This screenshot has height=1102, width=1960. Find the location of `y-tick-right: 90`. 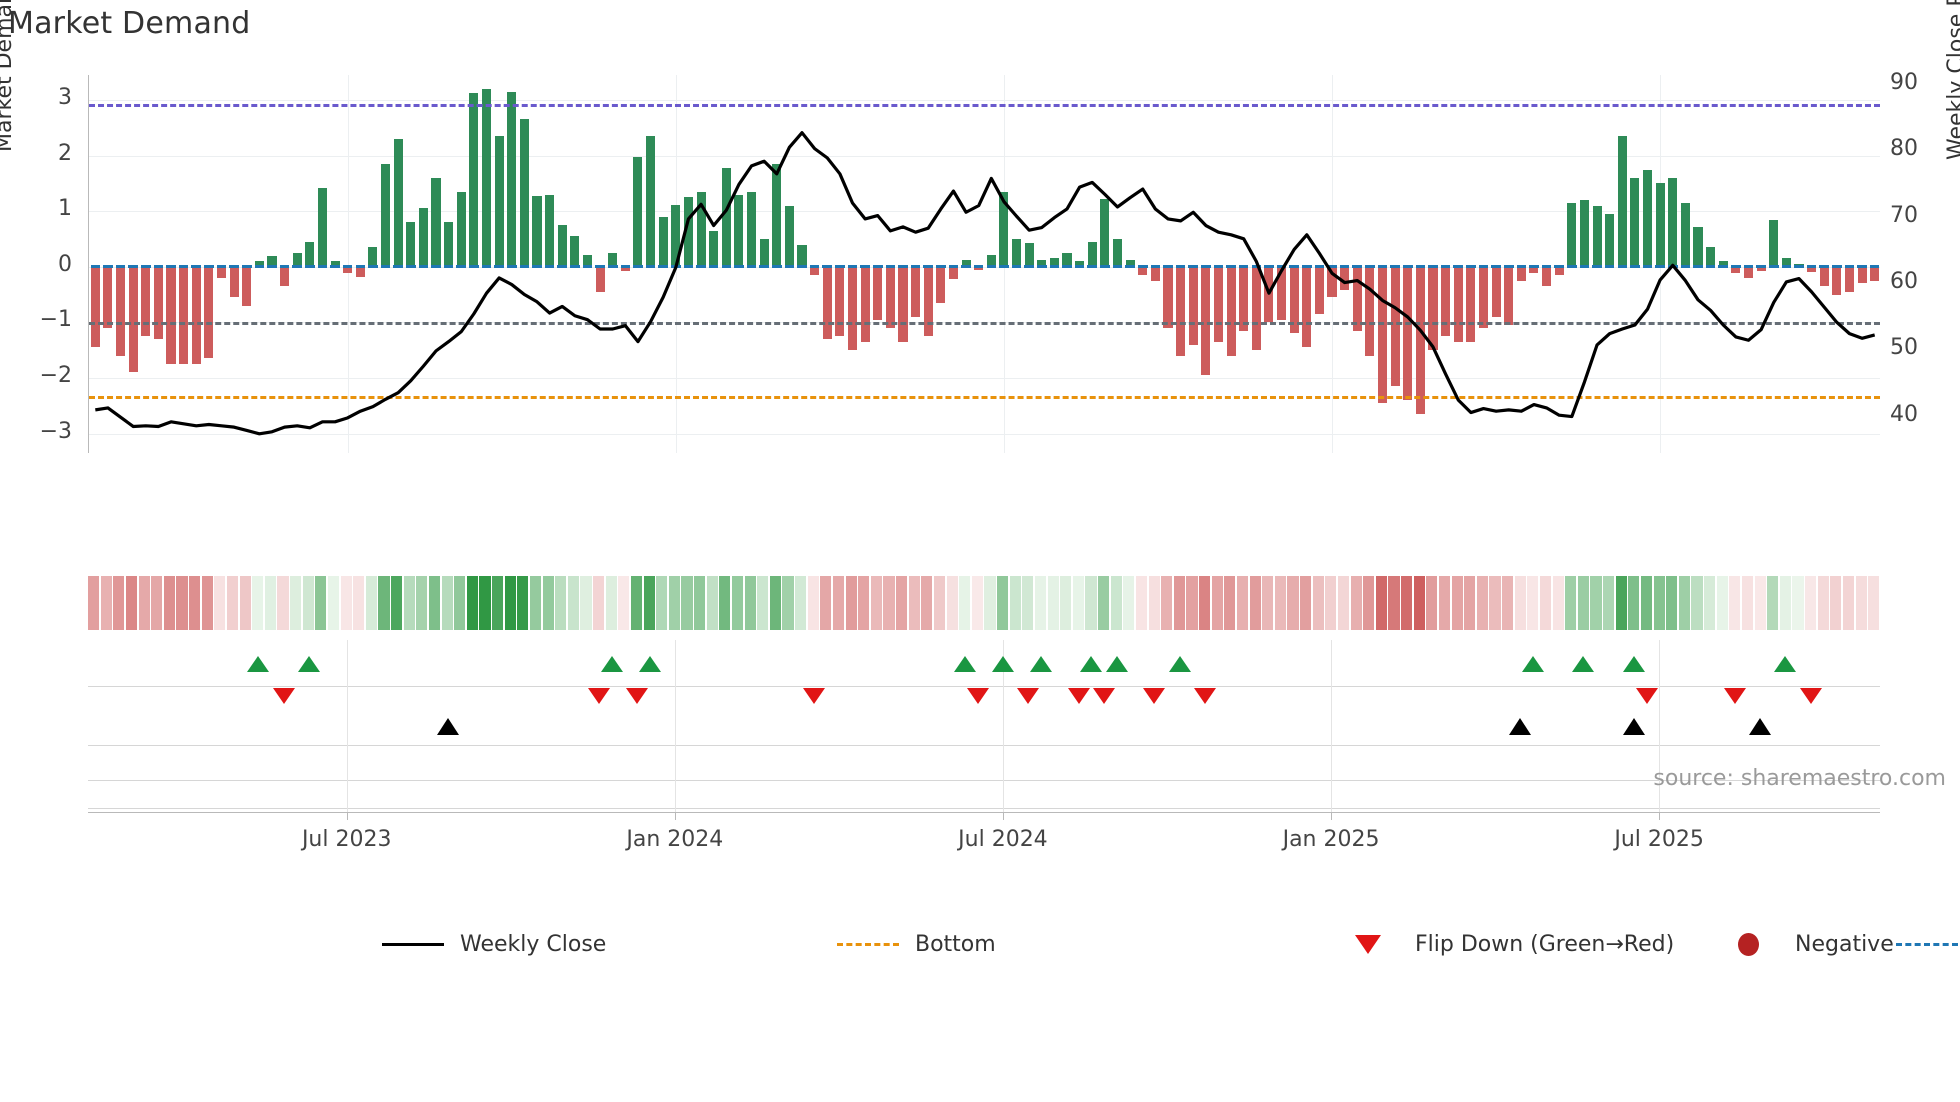

y-tick-right: 90 is located at coordinates (1904, 82).